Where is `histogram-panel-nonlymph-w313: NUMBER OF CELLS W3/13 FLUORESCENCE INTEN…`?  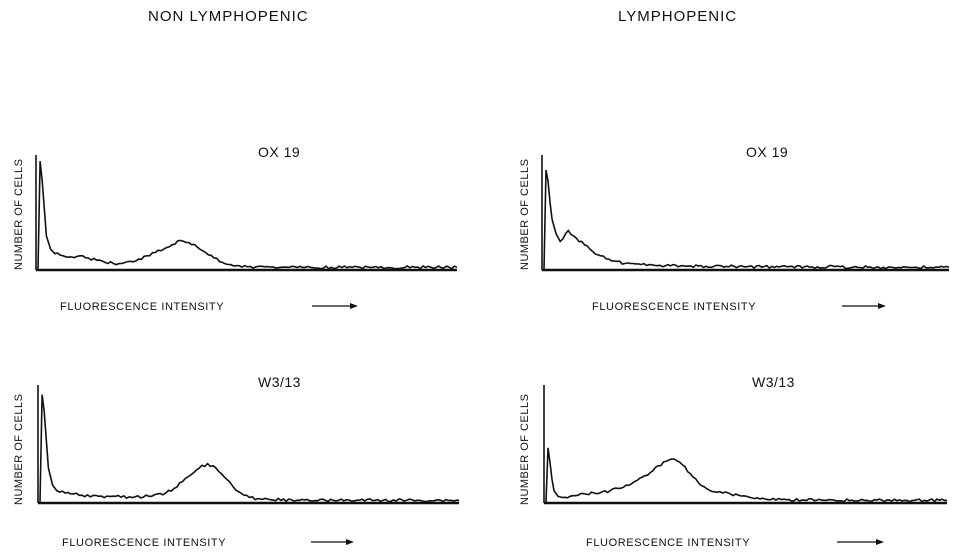 histogram-panel-nonlymph-w313: NUMBER OF CELLS W3/13 FLUORESCENCE INTEN… is located at coordinates (236, 461).